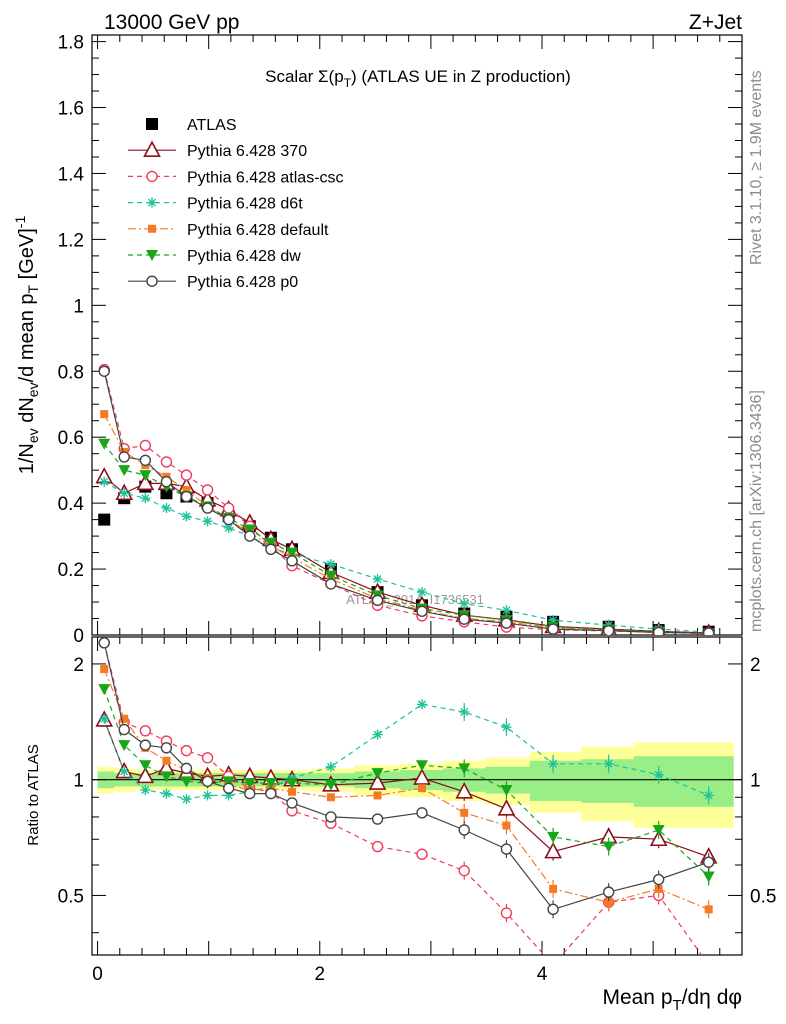 The width and height of the screenshot is (786, 1024). I want to click on header-left: 13000 GeV pp, so click(171, 22).